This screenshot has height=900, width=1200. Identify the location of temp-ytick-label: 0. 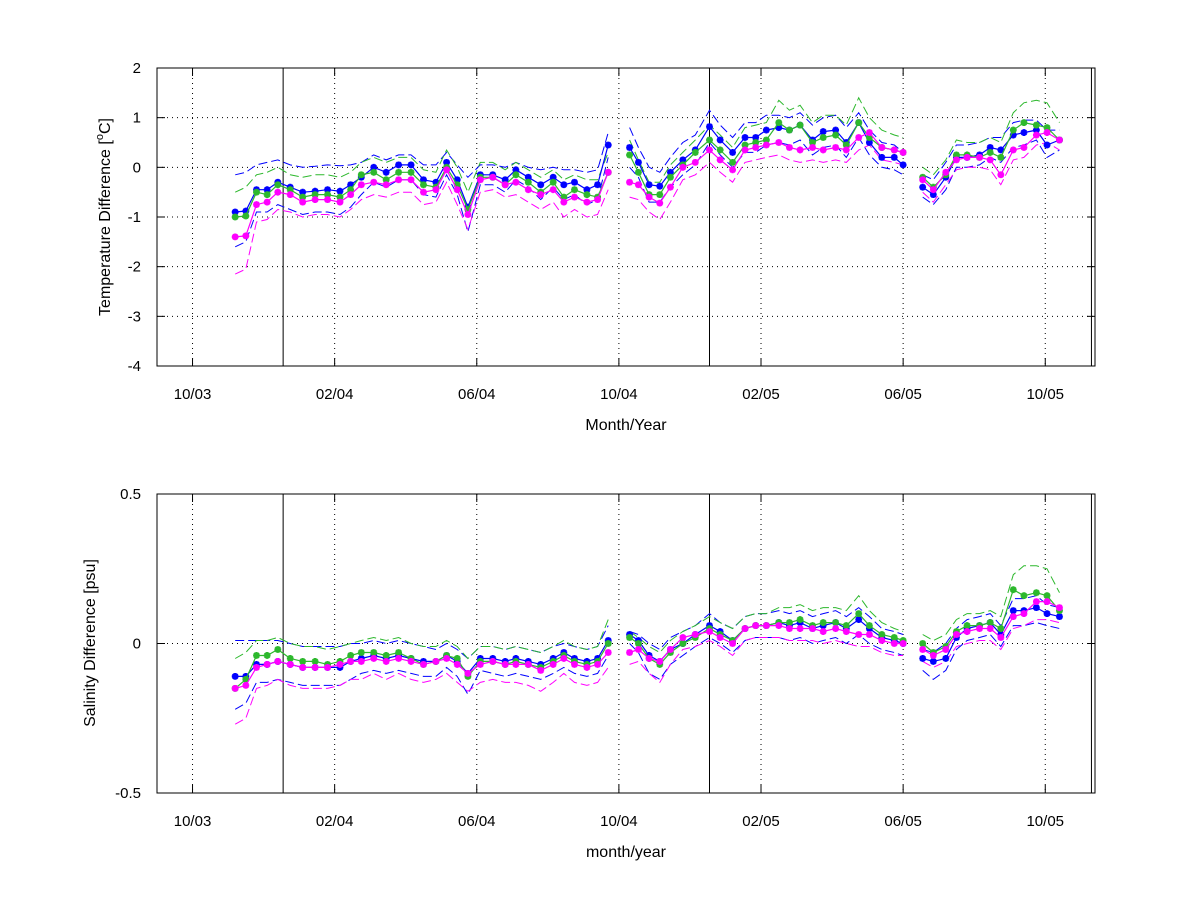
(137, 167).